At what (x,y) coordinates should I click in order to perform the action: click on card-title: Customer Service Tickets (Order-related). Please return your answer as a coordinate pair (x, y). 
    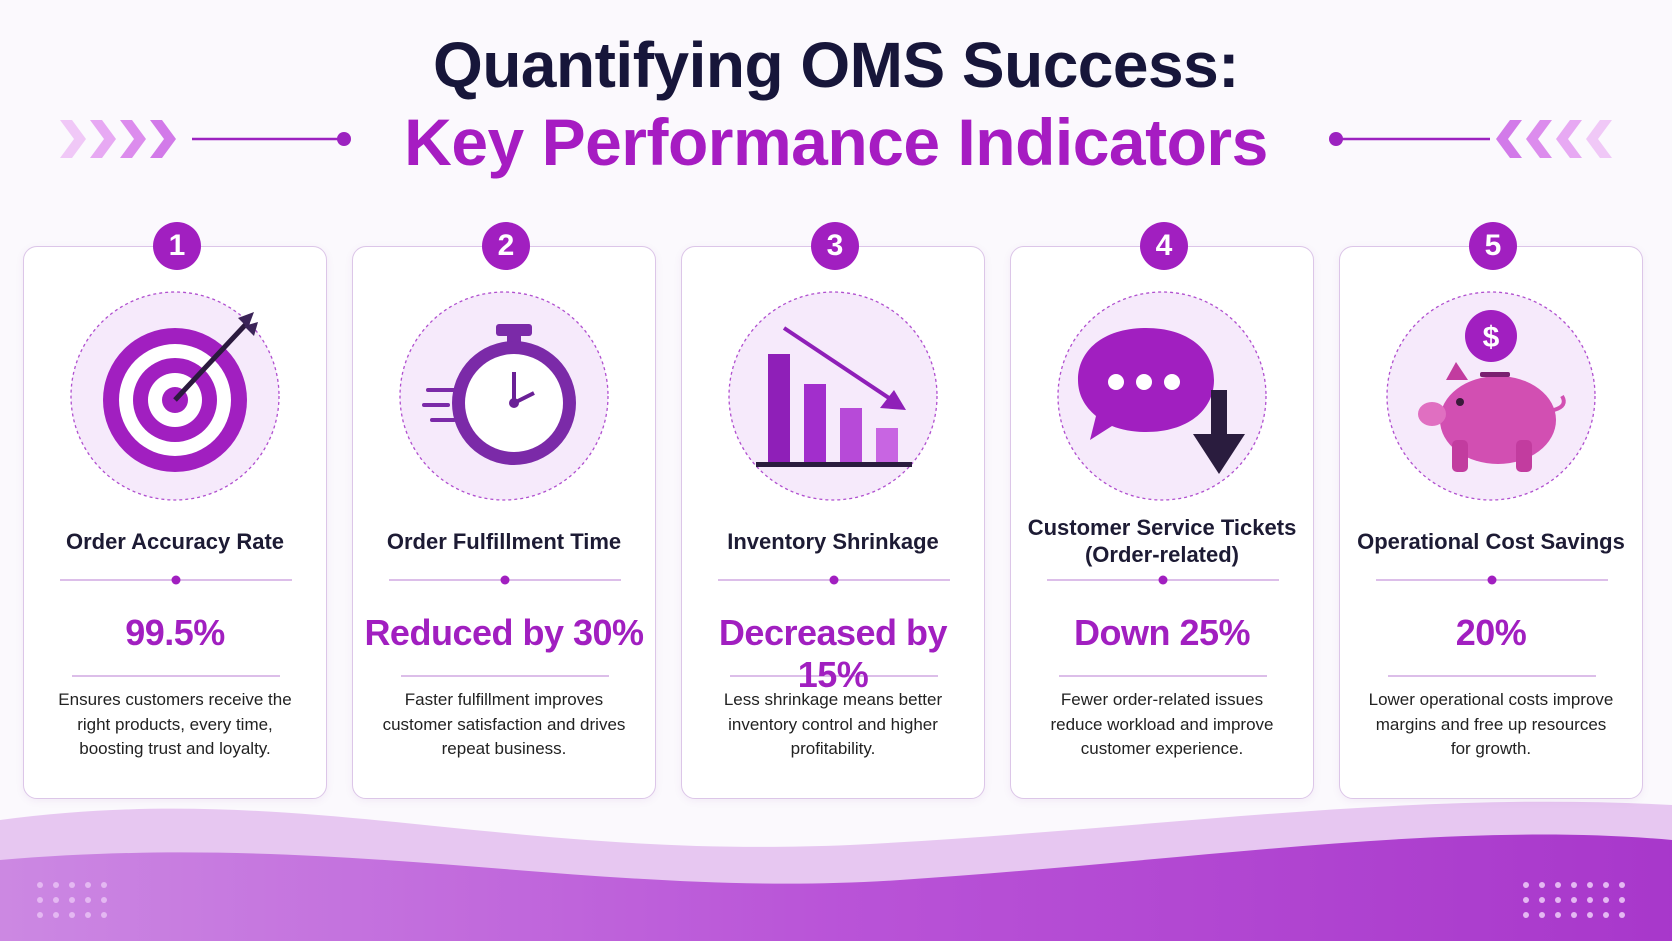
    Looking at the image, I should click on (1162, 541).